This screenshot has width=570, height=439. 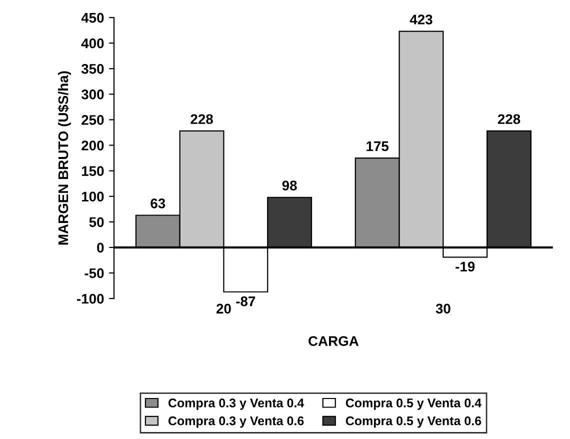 What do you see at coordinates (421, 19) in the screenshot?
I see `data-label: 423` at bounding box center [421, 19].